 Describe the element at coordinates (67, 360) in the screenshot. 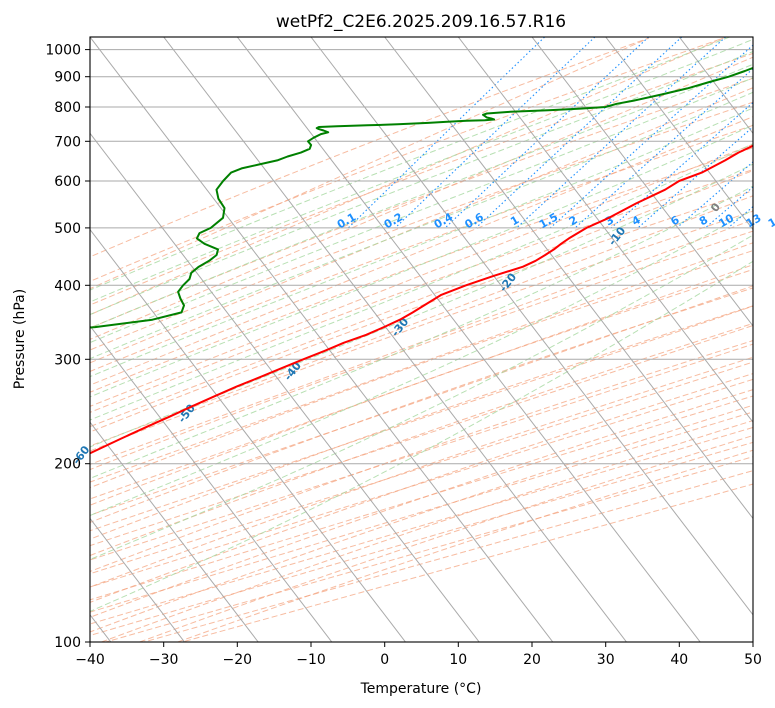

I see `y-tick-label: 300` at that location.